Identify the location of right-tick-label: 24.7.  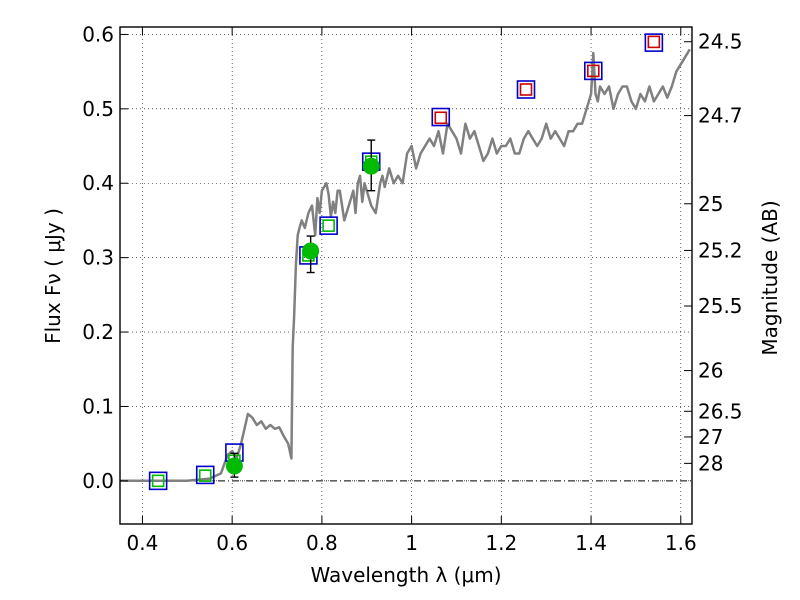
(720, 116).